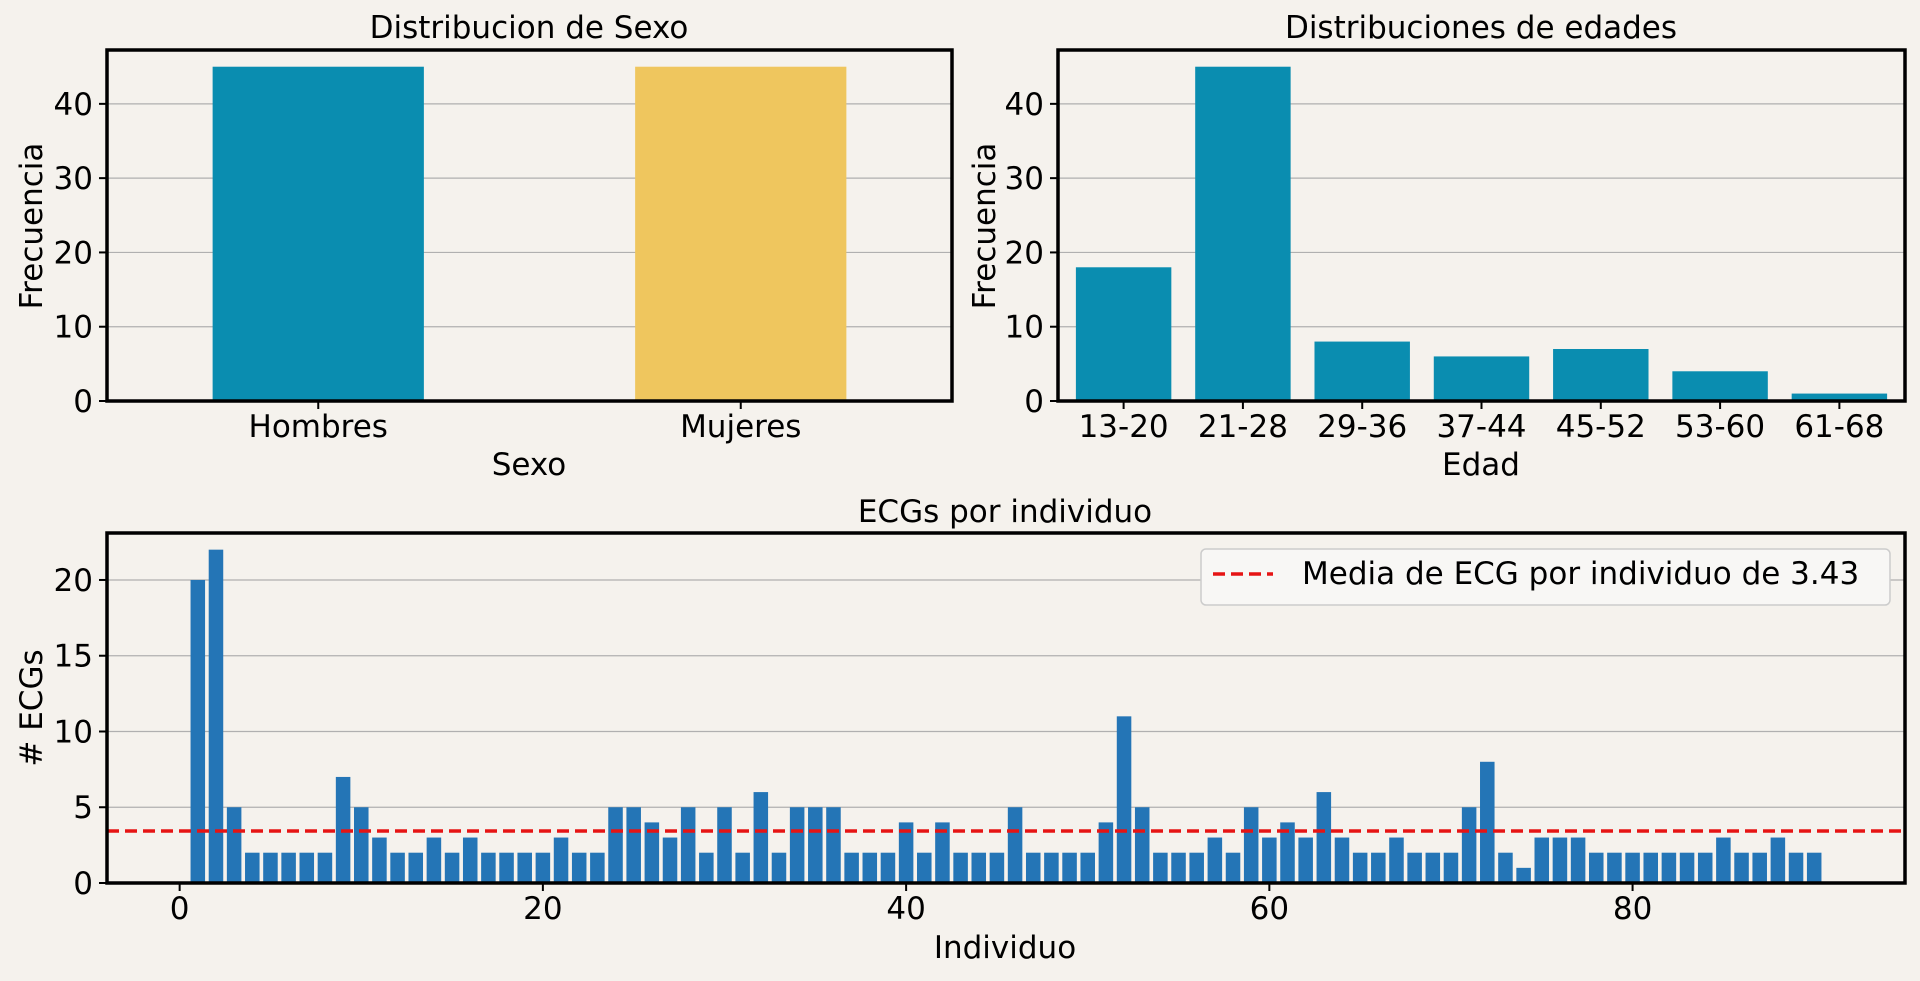 The width and height of the screenshot is (1920, 981). What do you see at coordinates (1024, 105) in the screenshot?
I see `y-tick-label: 40` at bounding box center [1024, 105].